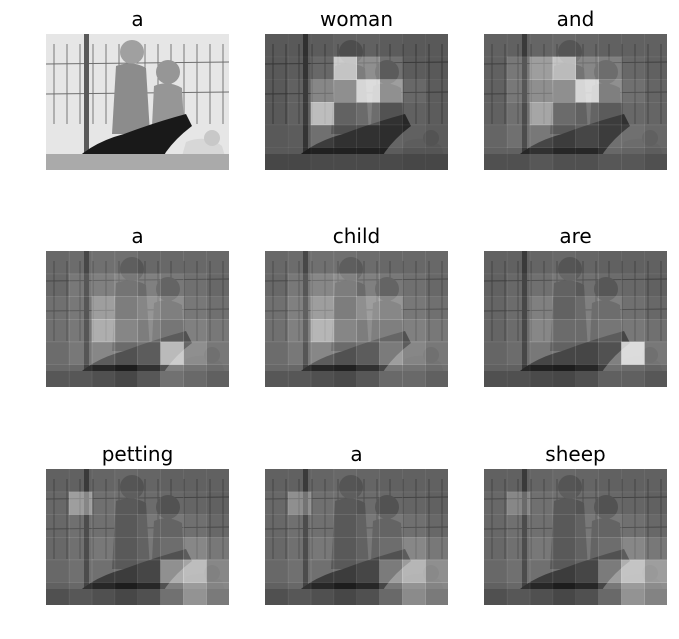 Image resolution: width=679 pixels, height=639 pixels. Describe the element at coordinates (356, 236) in the screenshot. I see `panel-title: child` at that location.